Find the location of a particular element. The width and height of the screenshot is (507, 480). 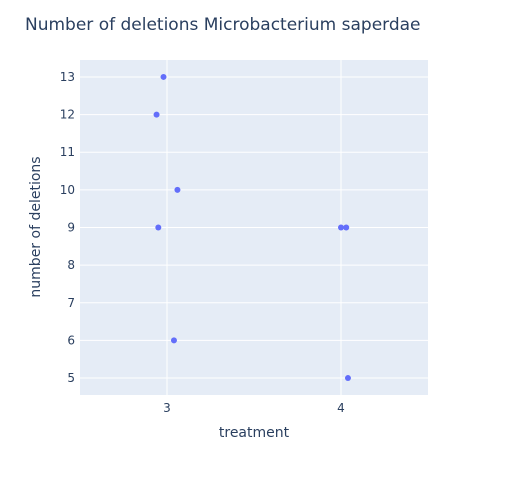

y-tick-label: 7 is located at coordinates (71, 303).